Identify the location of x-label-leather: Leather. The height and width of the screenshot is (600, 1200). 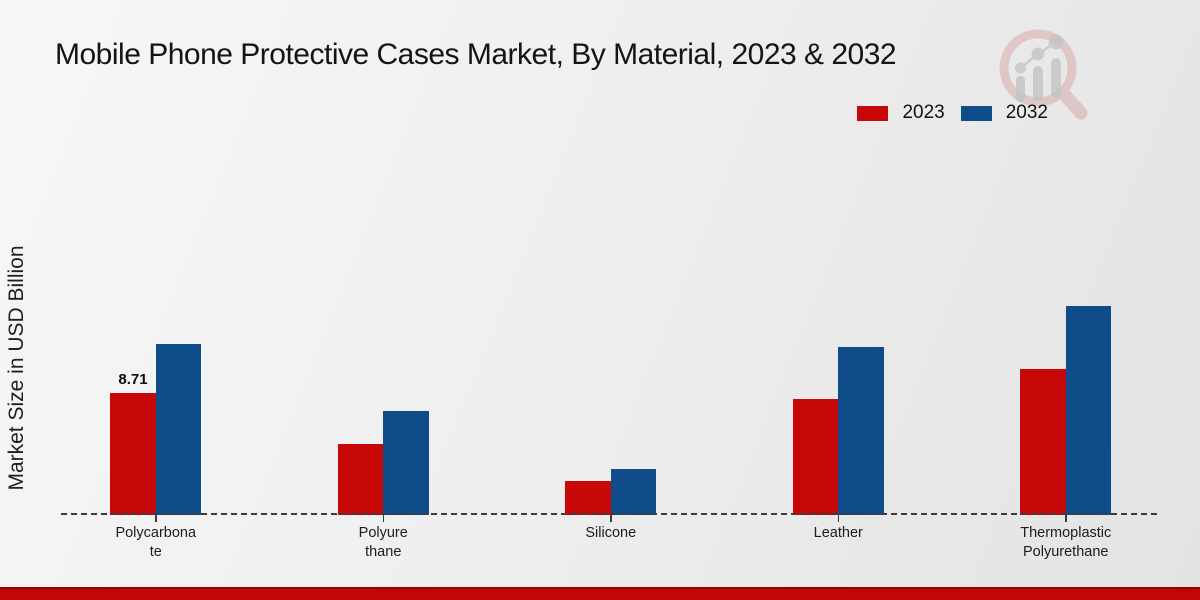
(838, 533).